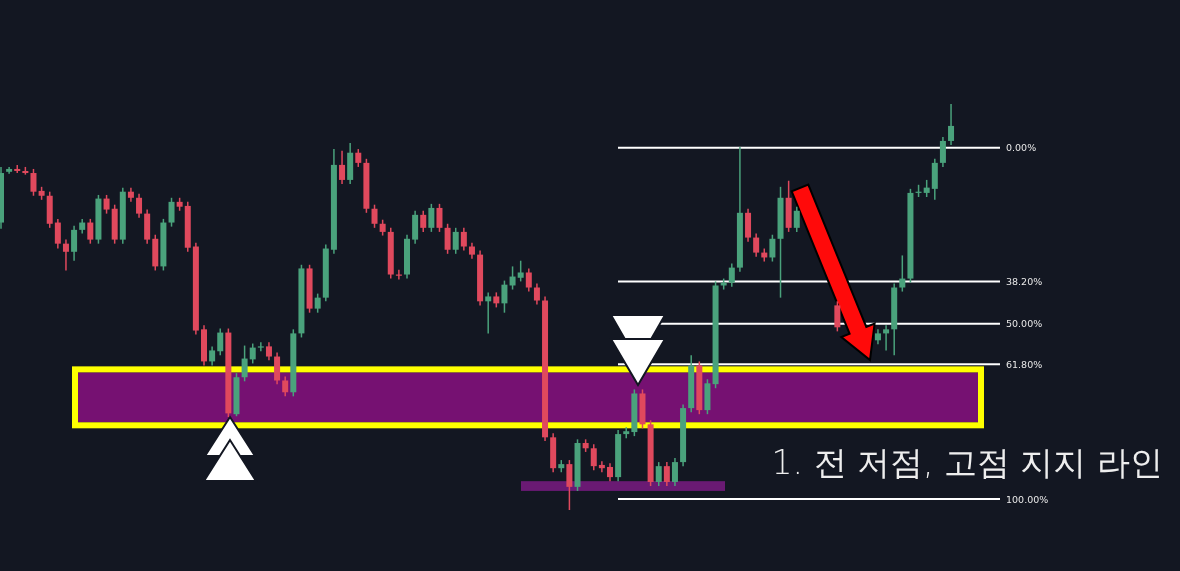 This screenshot has width=1180, height=571. Describe the element at coordinates (1021, 148) in the screenshot. I see `text: 0.00%` at that location.